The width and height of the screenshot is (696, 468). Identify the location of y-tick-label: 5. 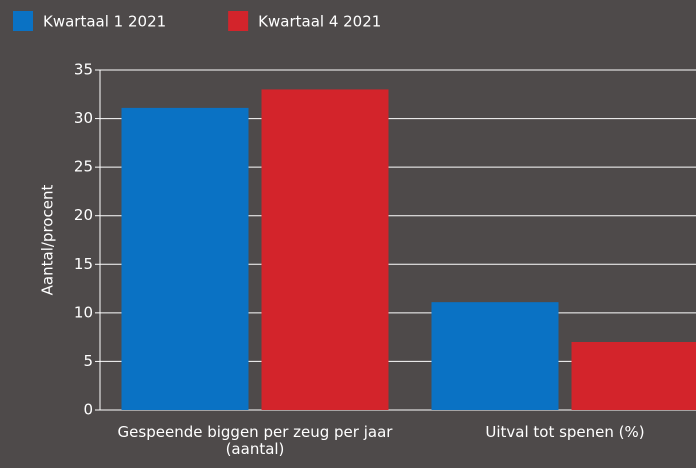
(88, 361).